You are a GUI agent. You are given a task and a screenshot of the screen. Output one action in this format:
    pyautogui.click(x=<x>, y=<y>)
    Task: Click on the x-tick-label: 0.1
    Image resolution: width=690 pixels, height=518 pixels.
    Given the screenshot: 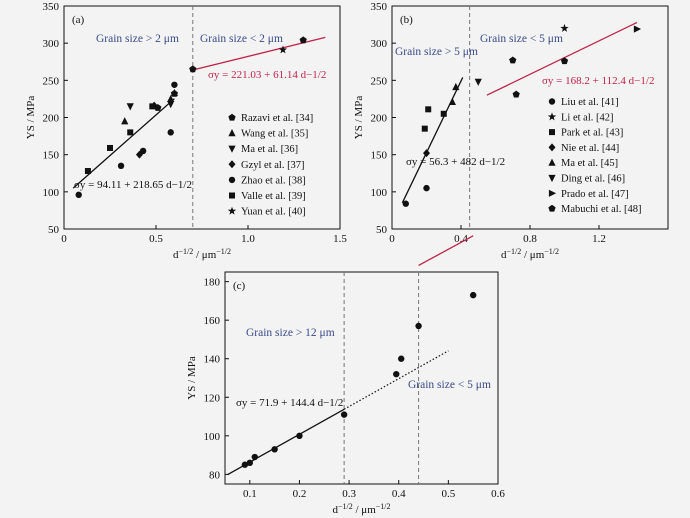 What is the action you would take?
    pyautogui.click(x=250, y=494)
    